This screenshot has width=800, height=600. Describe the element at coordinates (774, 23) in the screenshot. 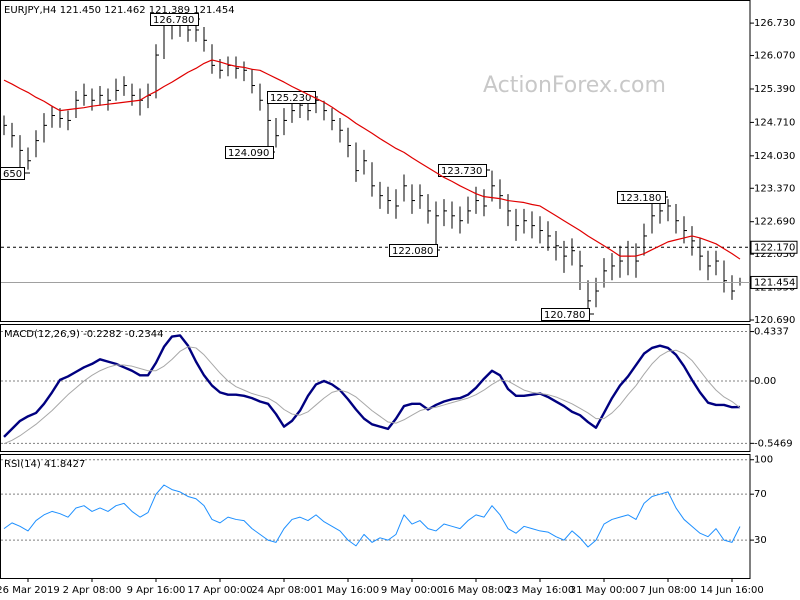

I see `y-tick-label: 126.730` at that location.